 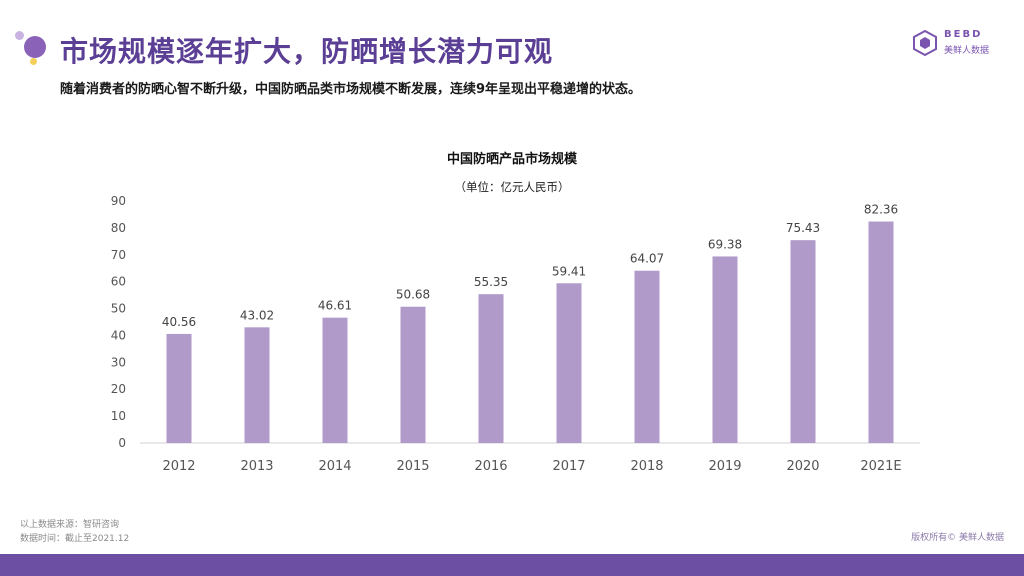 What do you see at coordinates (256, 466) in the screenshot?
I see `x-tick-label: 2013` at bounding box center [256, 466].